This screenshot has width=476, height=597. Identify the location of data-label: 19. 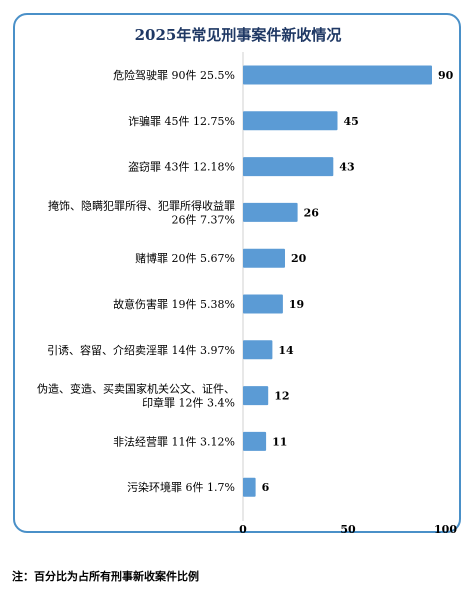
(296, 304).